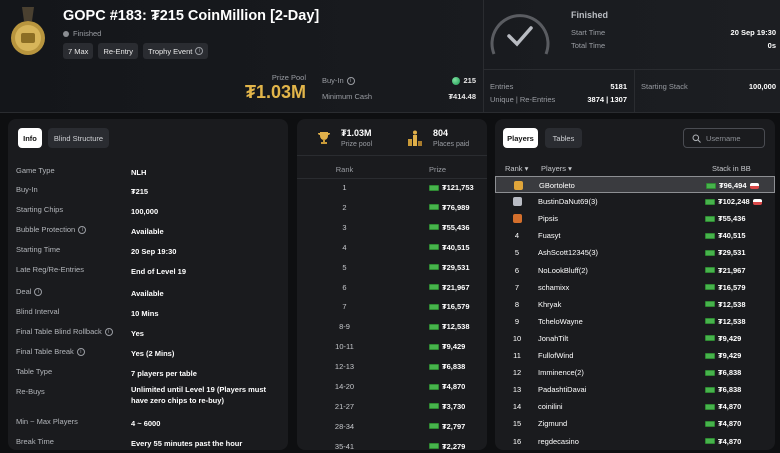  Describe the element at coordinates (635, 252) in the screenshot. I see `player-row: 5 AshScott12345(3) ₮29,531` at that location.